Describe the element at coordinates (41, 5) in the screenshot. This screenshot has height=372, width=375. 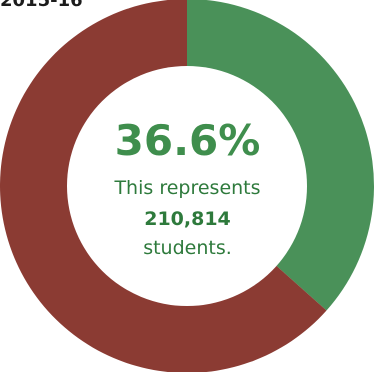
I see `year-label: 2015-16` at that location.